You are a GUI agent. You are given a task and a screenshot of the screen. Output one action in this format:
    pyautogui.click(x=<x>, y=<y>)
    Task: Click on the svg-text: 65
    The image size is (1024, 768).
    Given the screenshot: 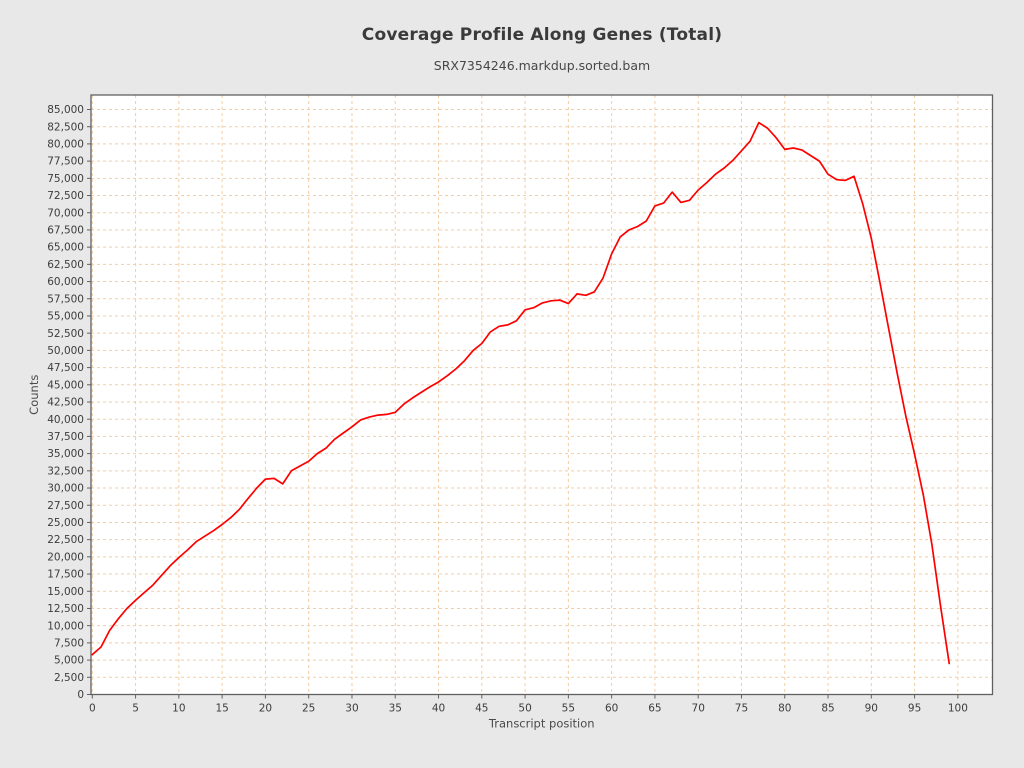 What is the action you would take?
    pyautogui.click(x=654, y=709)
    